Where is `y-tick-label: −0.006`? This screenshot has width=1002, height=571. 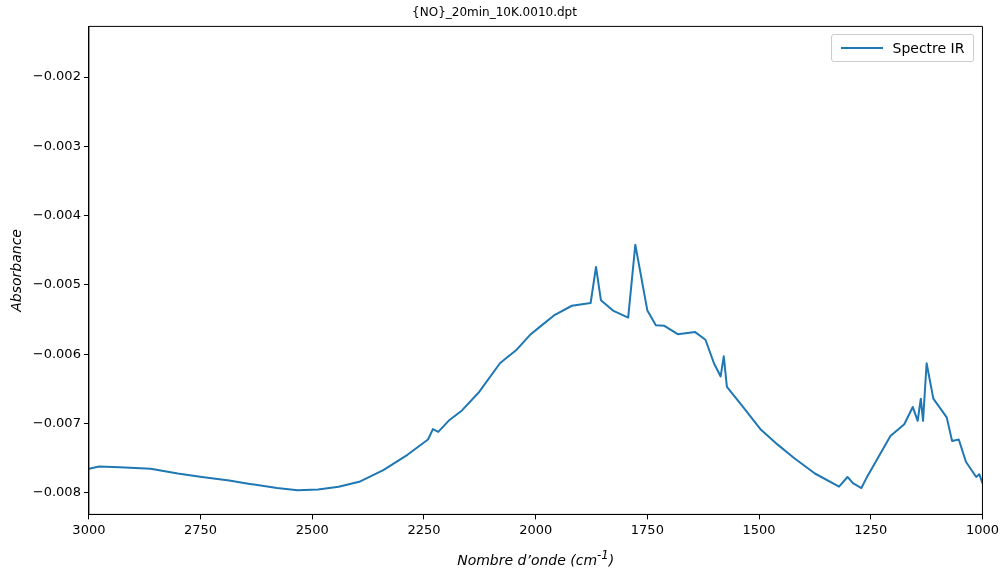 y-tick-label: −0.006 is located at coordinates (56, 353).